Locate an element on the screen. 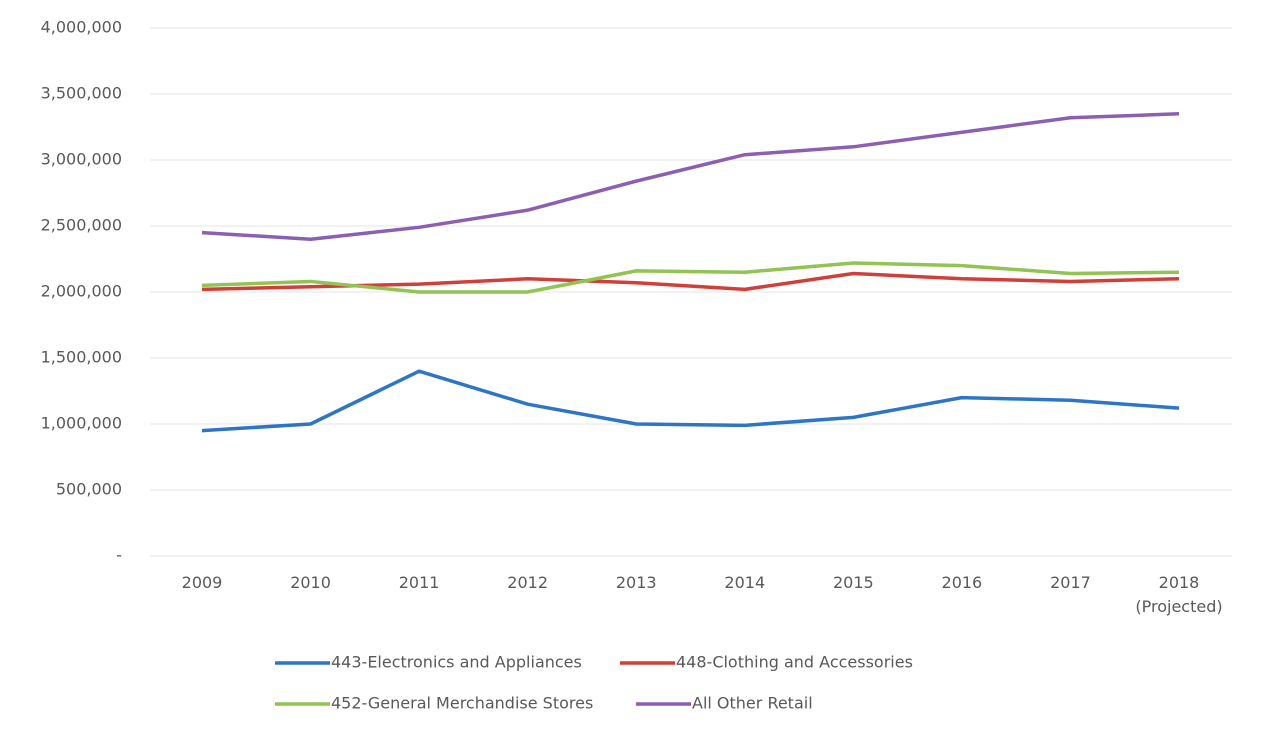 This screenshot has width=1261, height=731. x-tick-label: 2018 (Projected) is located at coordinates (1179, 594).